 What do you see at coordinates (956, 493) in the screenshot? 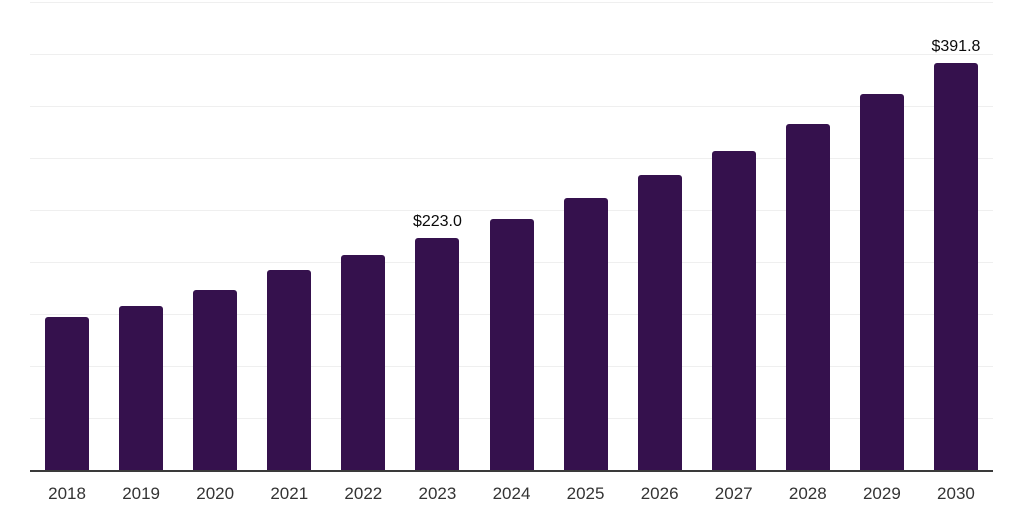
I see `x-tick-2030: 2030` at bounding box center [956, 493].